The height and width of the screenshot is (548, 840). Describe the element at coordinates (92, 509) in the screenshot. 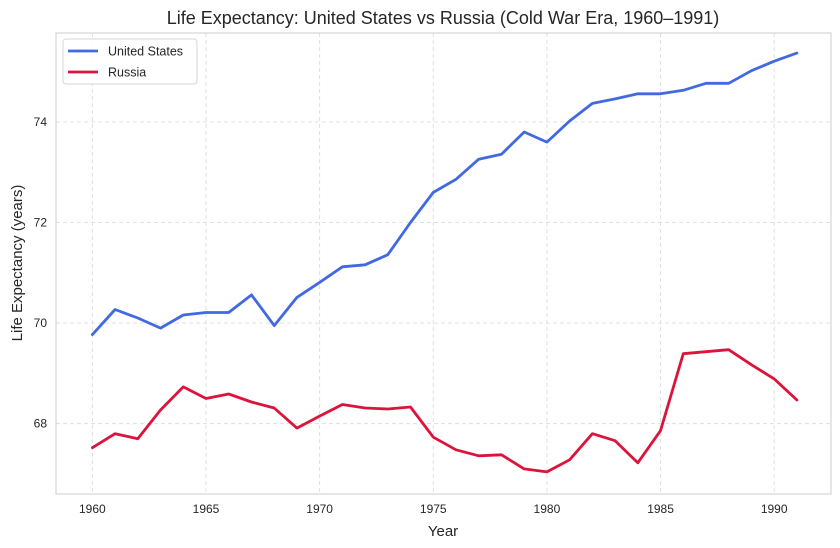

I see `x-tick-label: 1960` at that location.